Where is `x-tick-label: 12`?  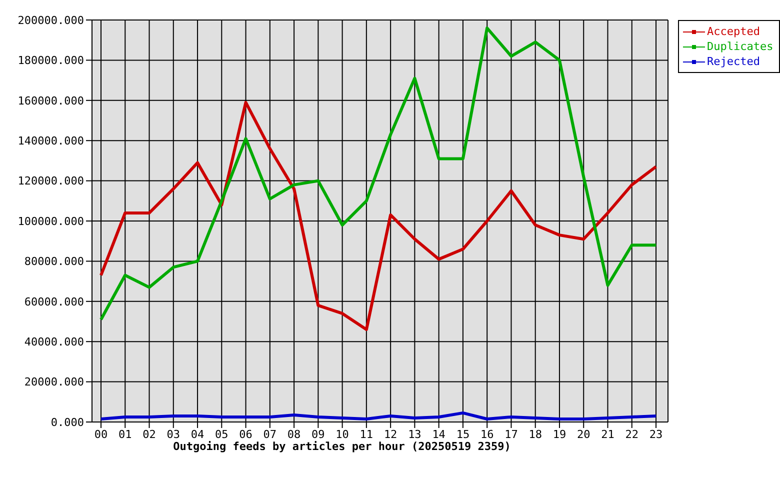
x-tick-label: 12 is located at coordinates (391, 434).